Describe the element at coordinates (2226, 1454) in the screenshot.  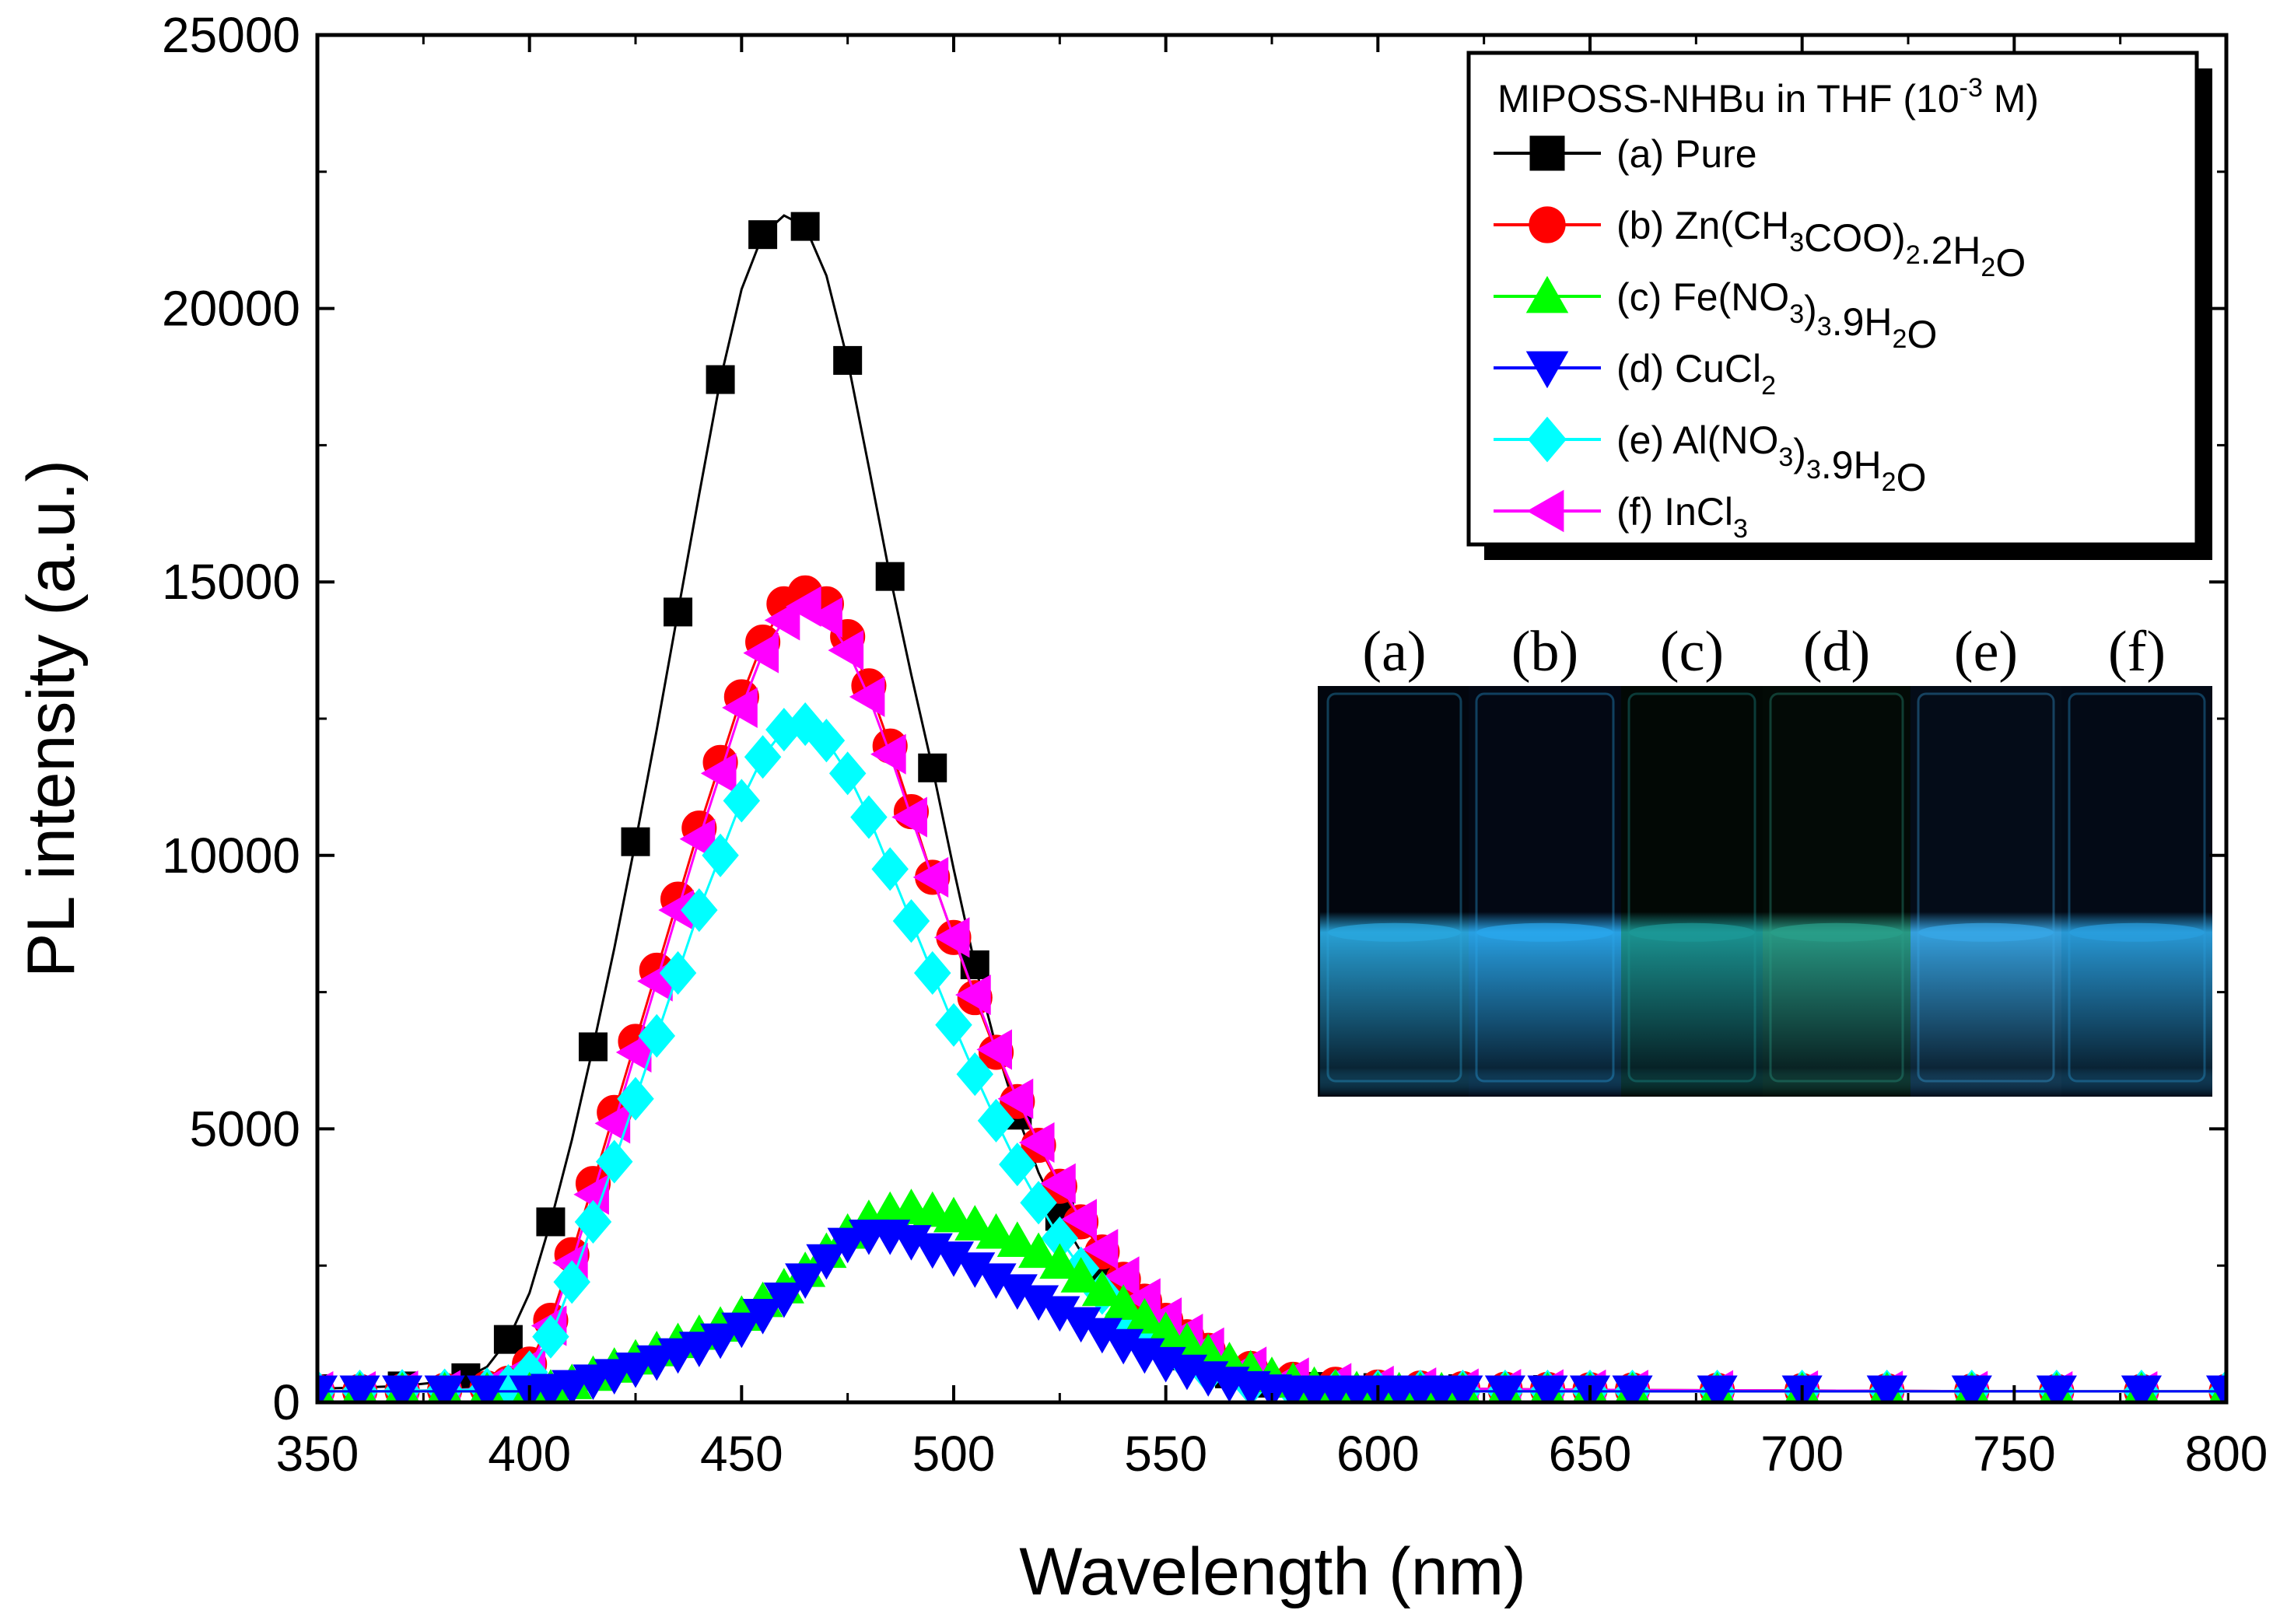
I see `x-tick-label: 800` at that location.